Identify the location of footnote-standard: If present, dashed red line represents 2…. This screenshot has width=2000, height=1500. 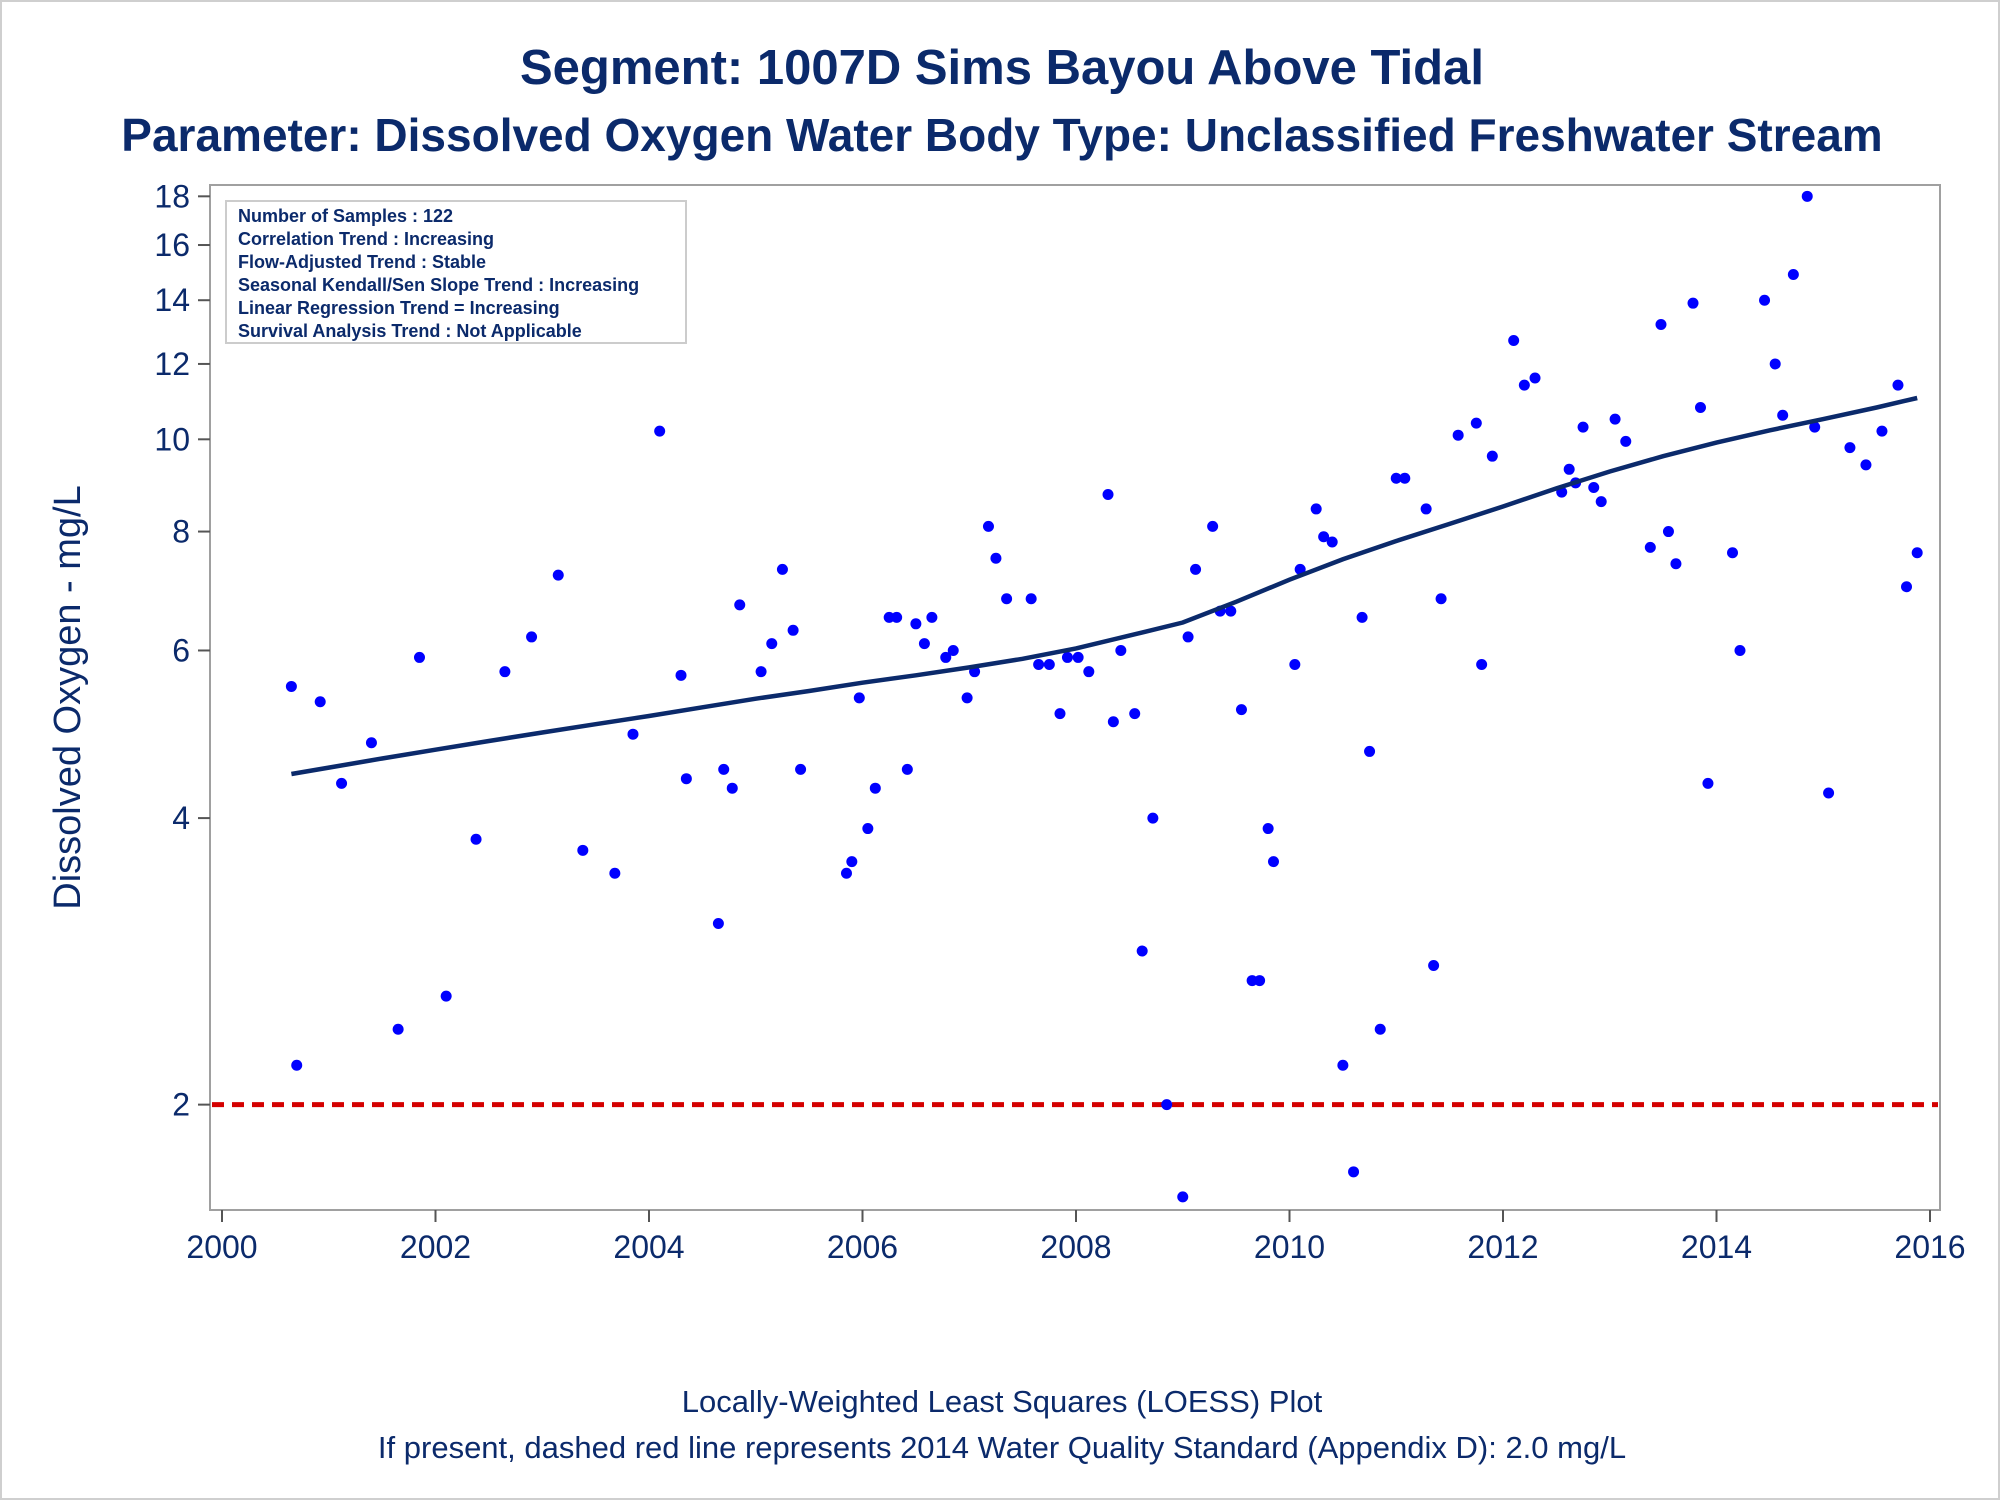
(1002, 1447).